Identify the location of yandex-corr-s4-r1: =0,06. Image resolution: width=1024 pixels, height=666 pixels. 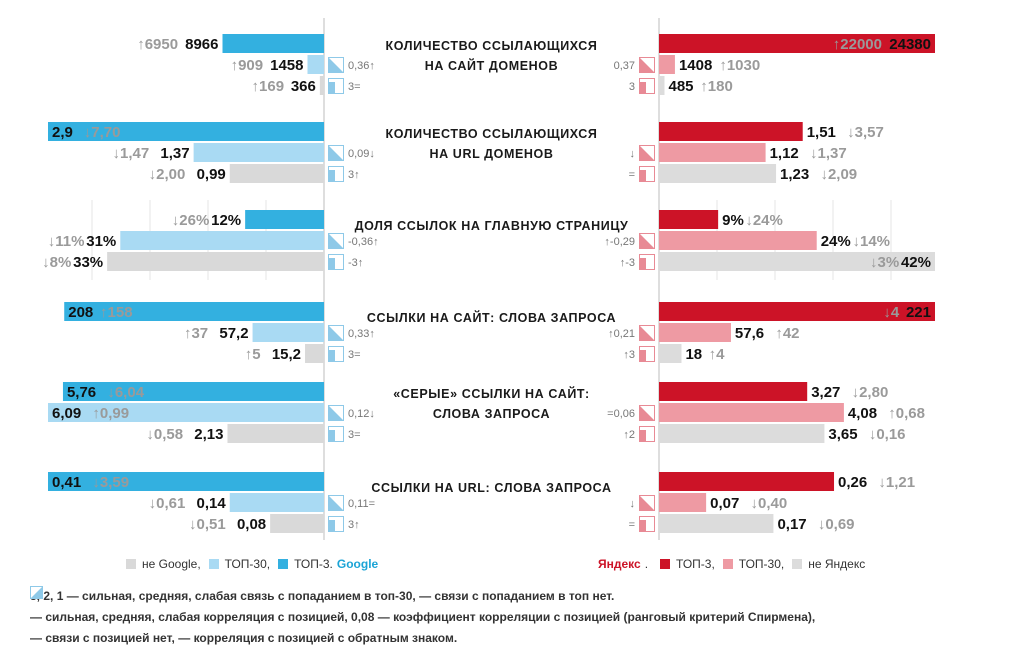
(621, 414).